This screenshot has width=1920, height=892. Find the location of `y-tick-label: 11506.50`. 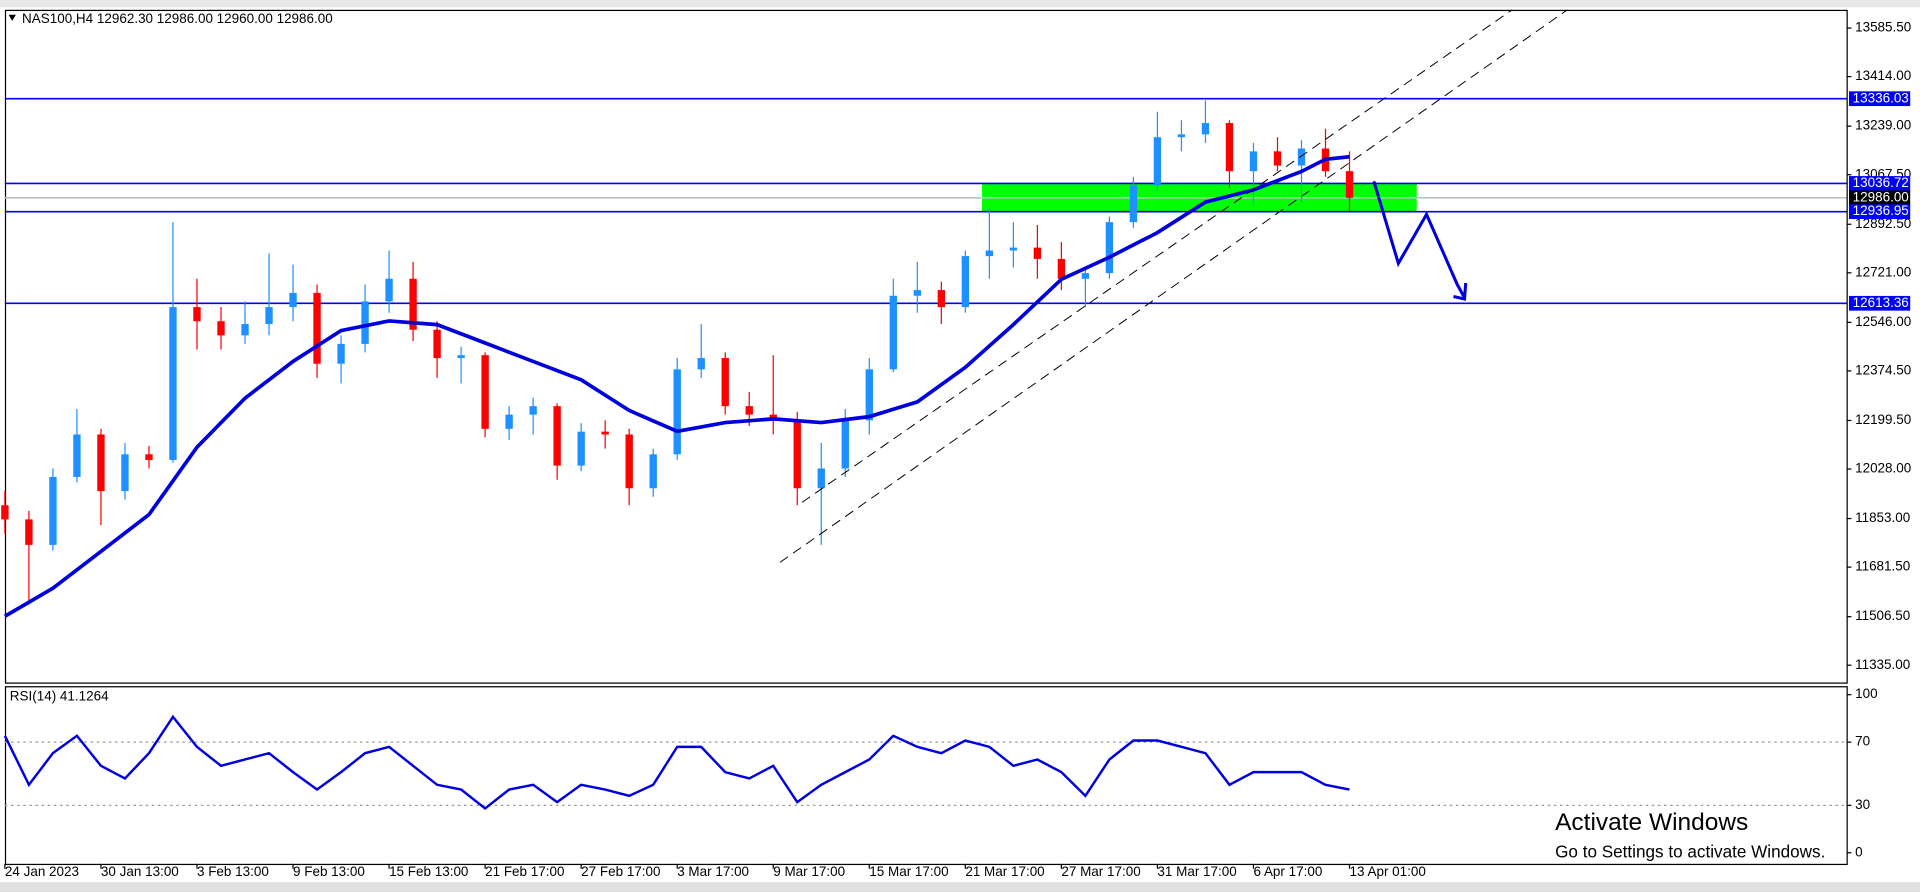

y-tick-label: 11506.50 is located at coordinates (1882, 615).